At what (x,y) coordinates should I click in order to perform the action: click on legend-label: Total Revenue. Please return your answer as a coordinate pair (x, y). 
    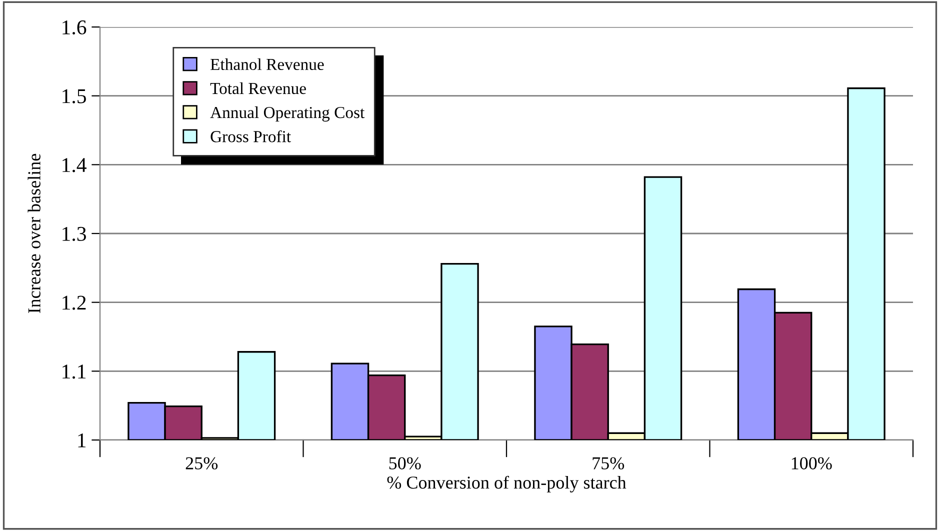
    Looking at the image, I should click on (258, 88).